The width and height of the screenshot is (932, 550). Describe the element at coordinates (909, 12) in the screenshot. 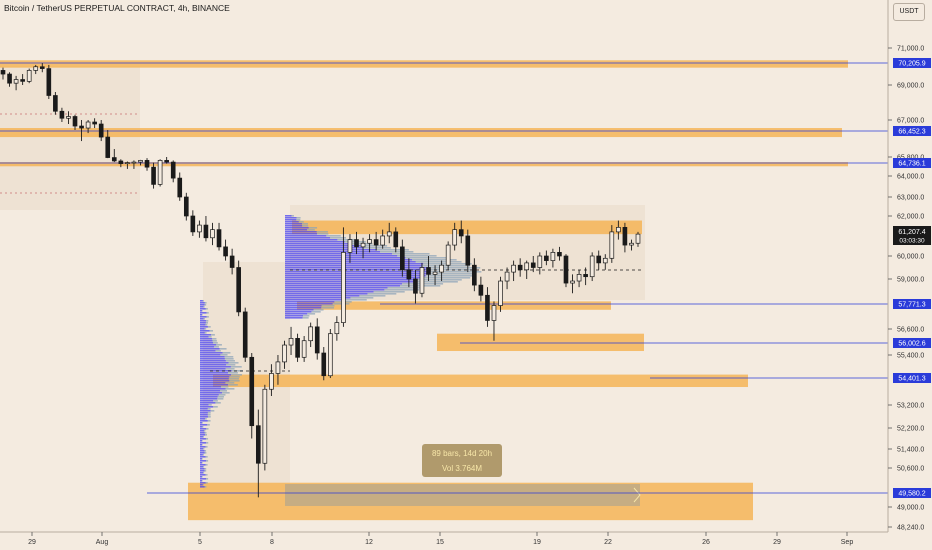

I see `currency-button: USDT` at that location.